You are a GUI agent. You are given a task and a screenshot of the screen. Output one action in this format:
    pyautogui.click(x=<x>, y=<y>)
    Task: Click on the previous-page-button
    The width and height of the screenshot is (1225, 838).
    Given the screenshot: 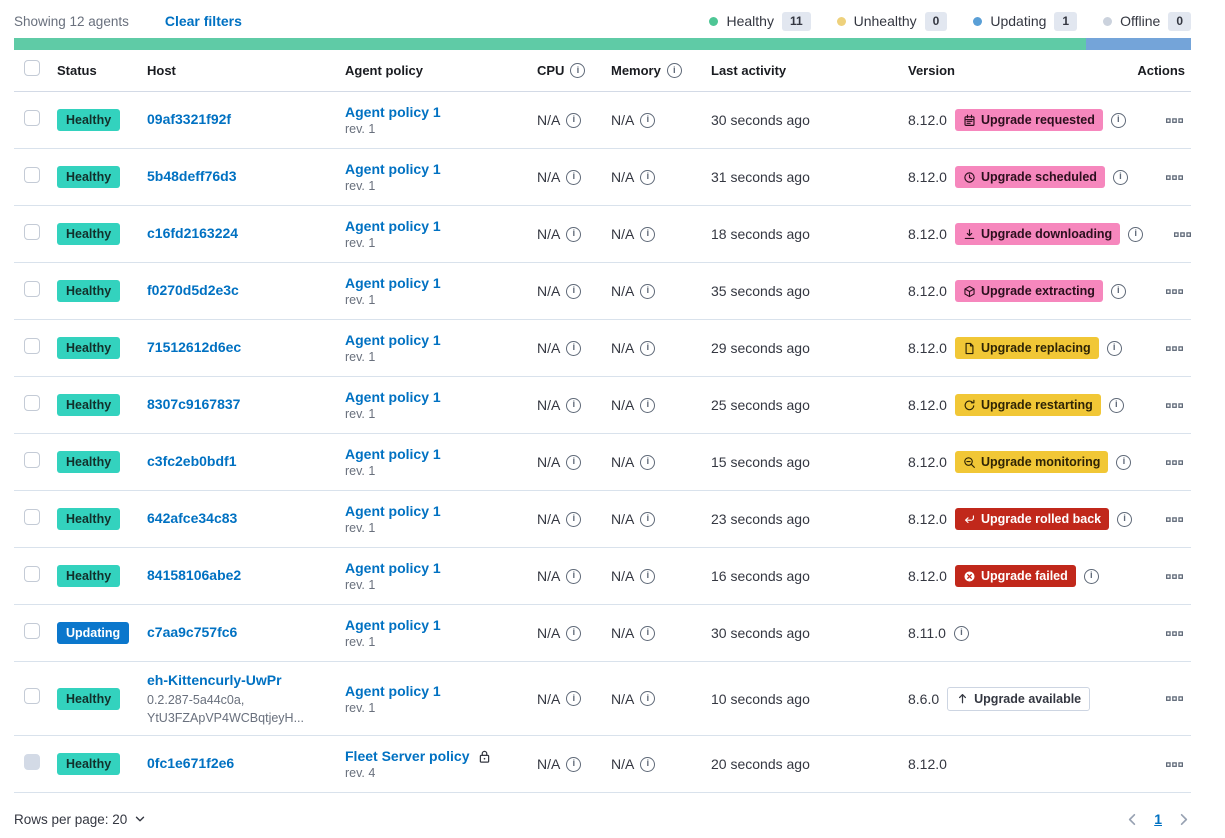 What is the action you would take?
    pyautogui.click(x=1132, y=819)
    